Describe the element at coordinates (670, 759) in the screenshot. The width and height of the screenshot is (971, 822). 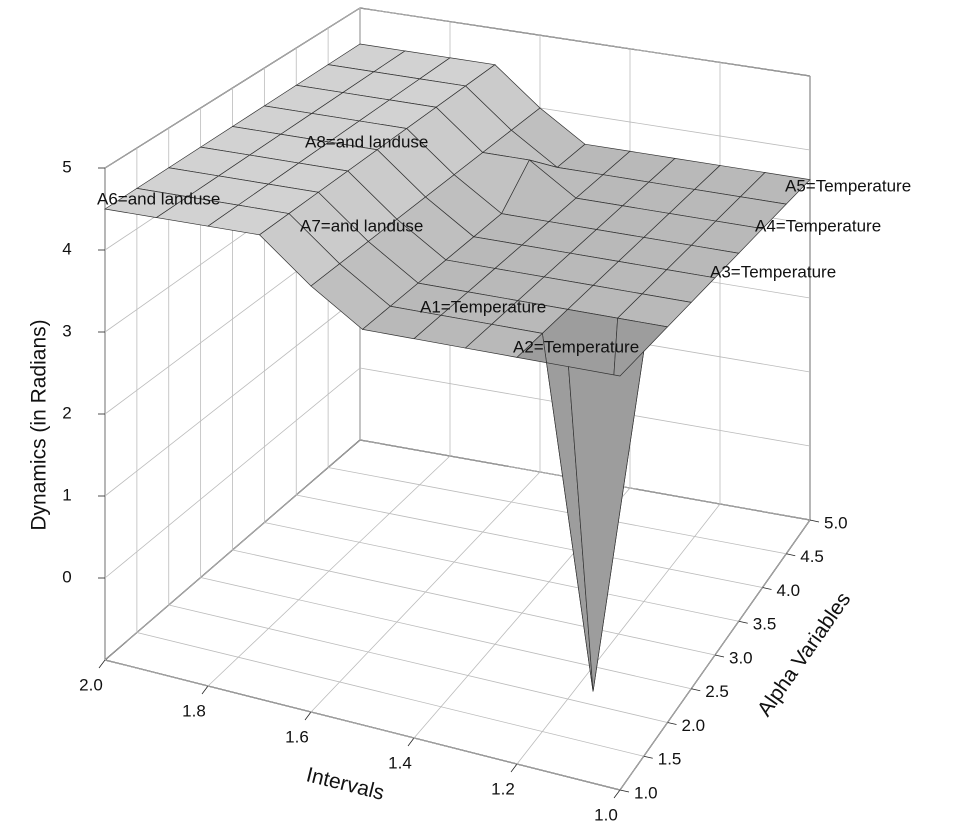
I see `y-tick-label: 1.5` at that location.